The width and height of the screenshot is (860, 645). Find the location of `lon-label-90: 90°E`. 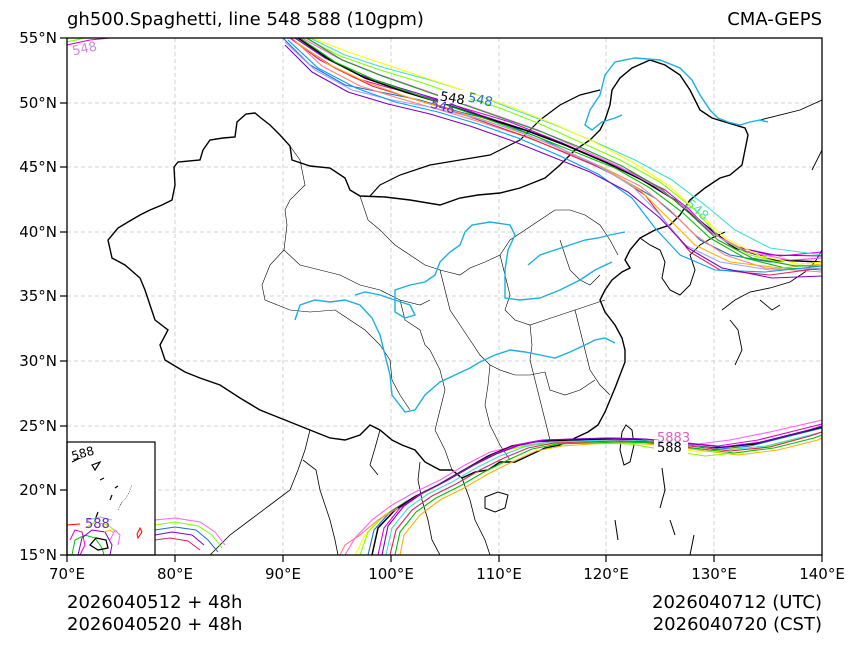

lon-label-90: 90°E is located at coordinates (283, 574).